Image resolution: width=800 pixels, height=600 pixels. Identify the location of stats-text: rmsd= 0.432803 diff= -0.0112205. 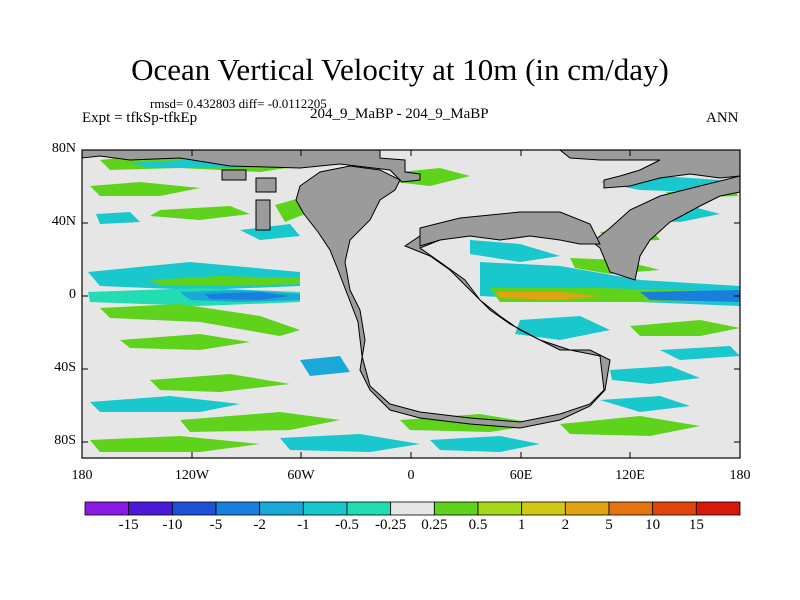
(238, 103).